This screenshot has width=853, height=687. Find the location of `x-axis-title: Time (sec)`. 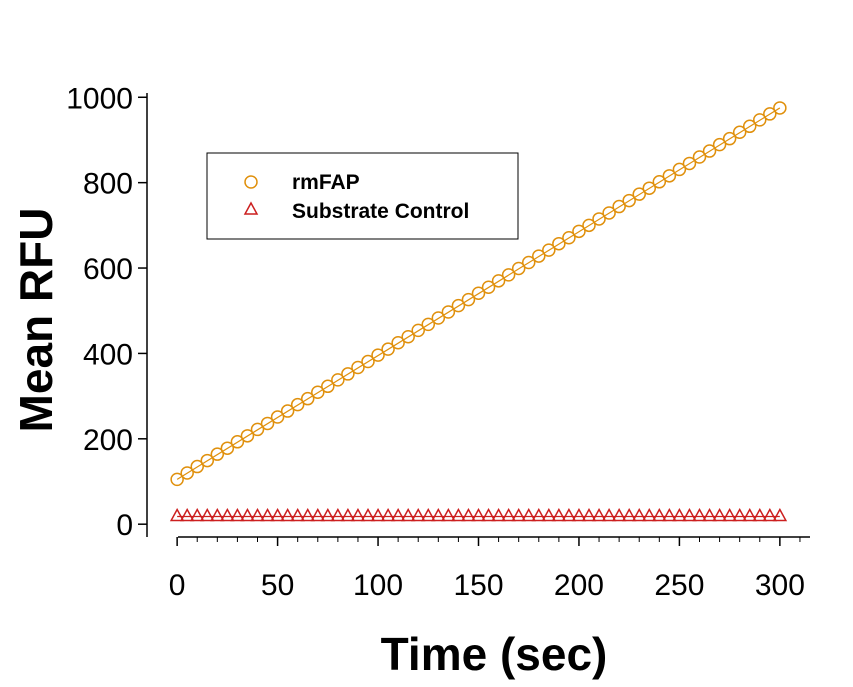

x-axis-title: Time (sec) is located at coordinates (494, 654).